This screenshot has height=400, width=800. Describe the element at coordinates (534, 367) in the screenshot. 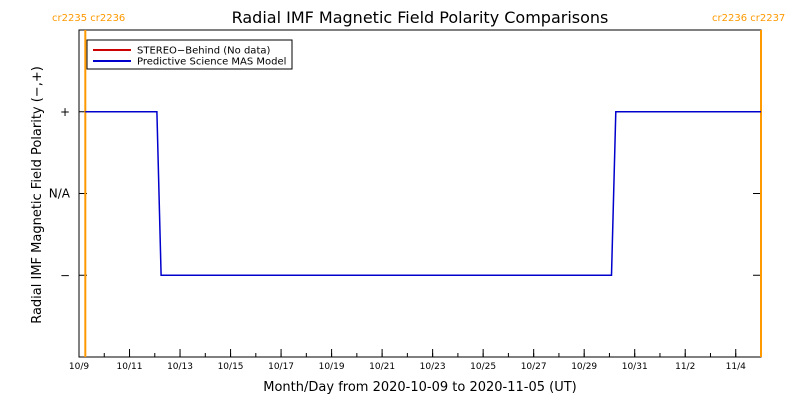

I see `x-tick-label: 10/27` at that location.